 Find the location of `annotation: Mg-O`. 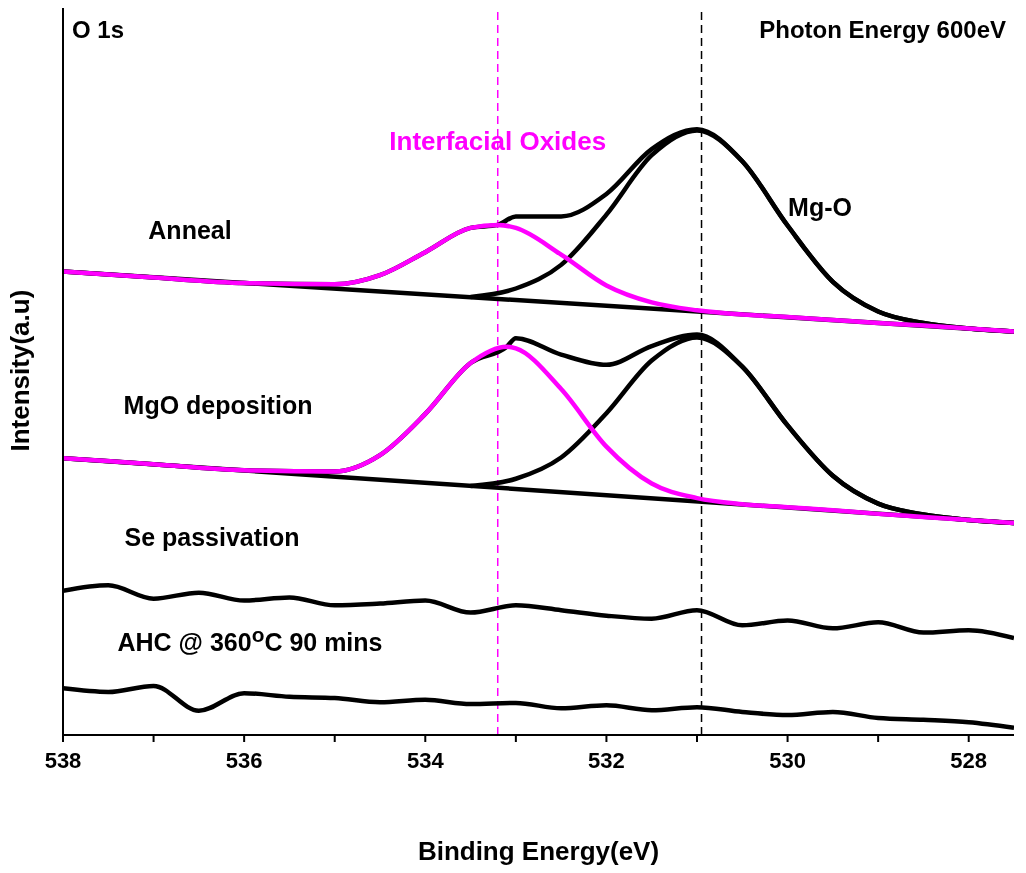

annotation: Mg-O is located at coordinates (820, 207).